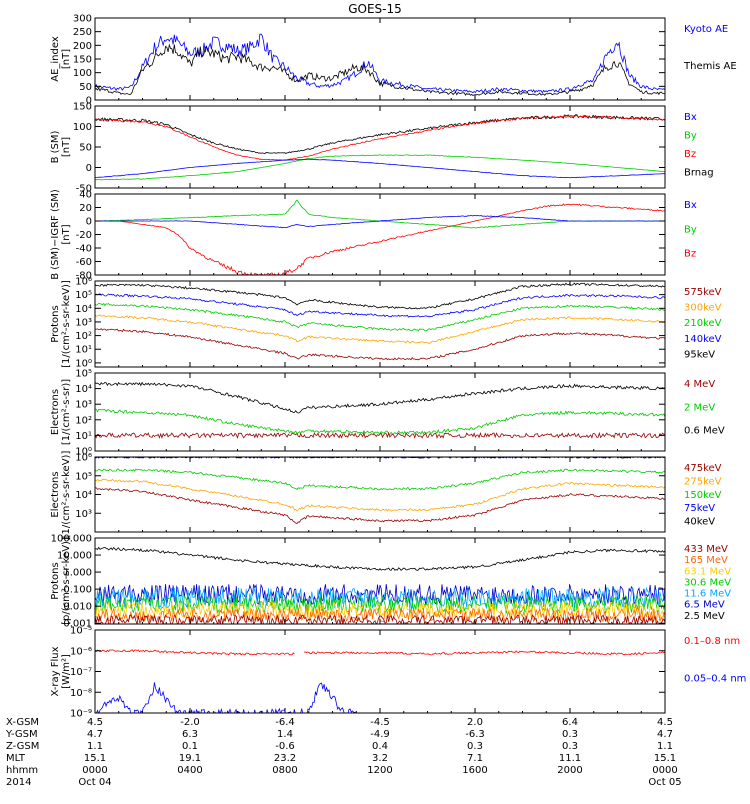 This screenshot has width=750, height=804. I want to click on footer-row-label: 2014, so click(18, 782).